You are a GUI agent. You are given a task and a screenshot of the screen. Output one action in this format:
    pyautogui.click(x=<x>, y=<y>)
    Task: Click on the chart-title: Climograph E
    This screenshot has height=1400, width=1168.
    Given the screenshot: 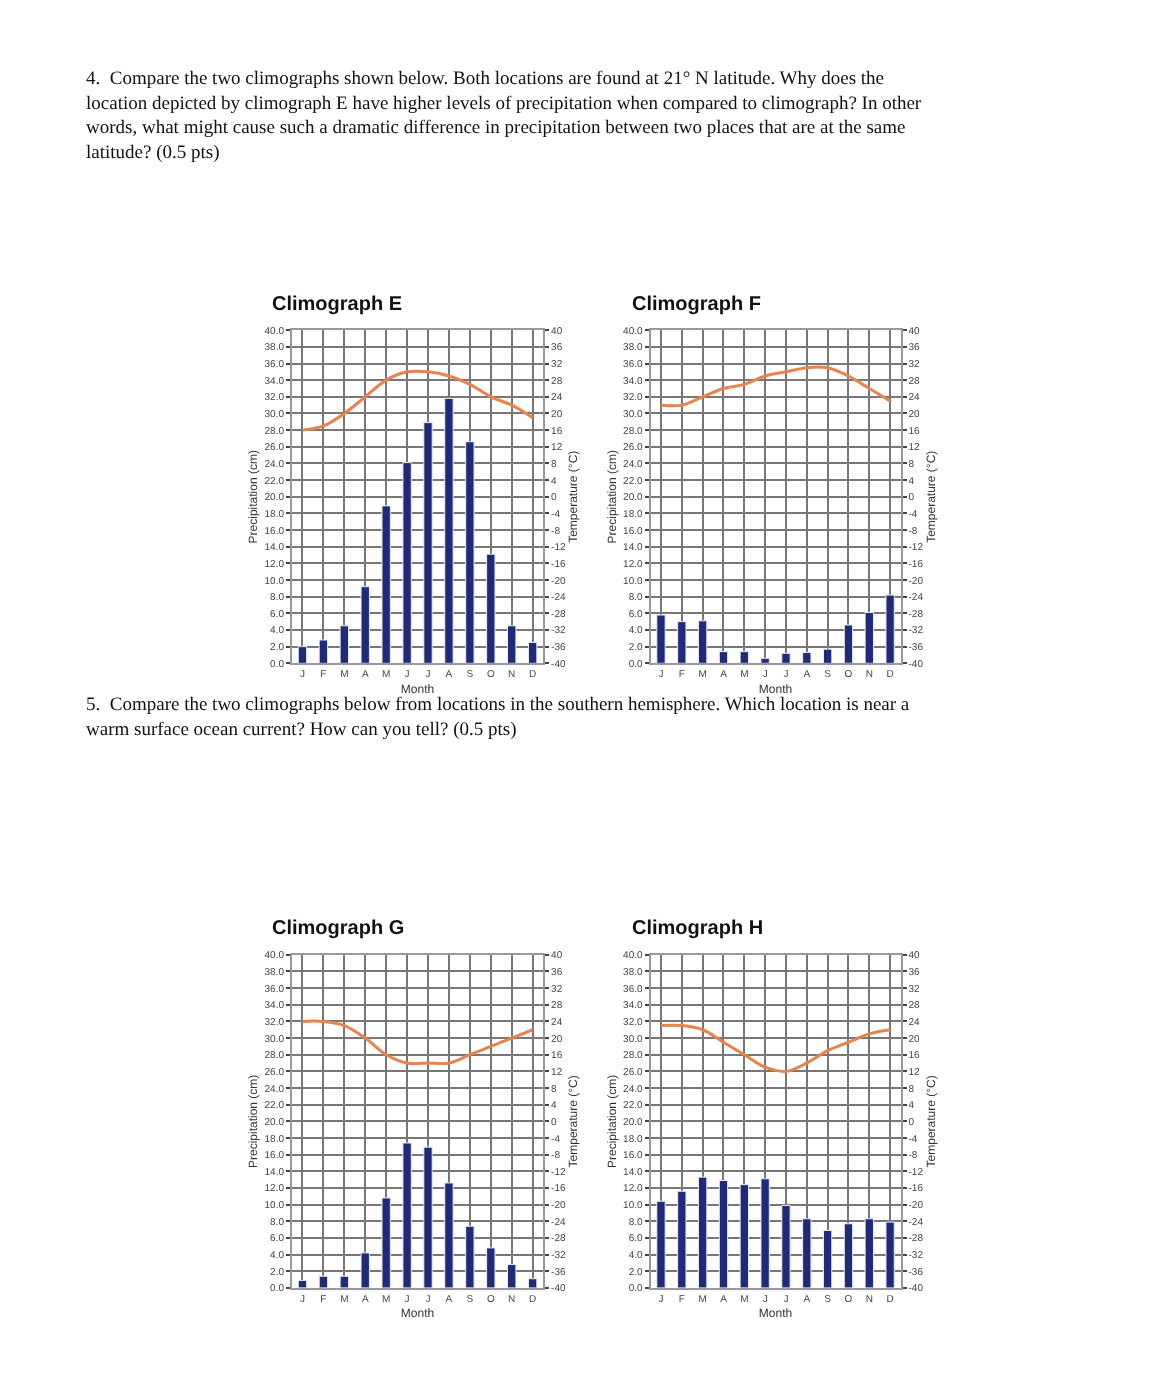 What is the action you would take?
    pyautogui.click(x=337, y=305)
    